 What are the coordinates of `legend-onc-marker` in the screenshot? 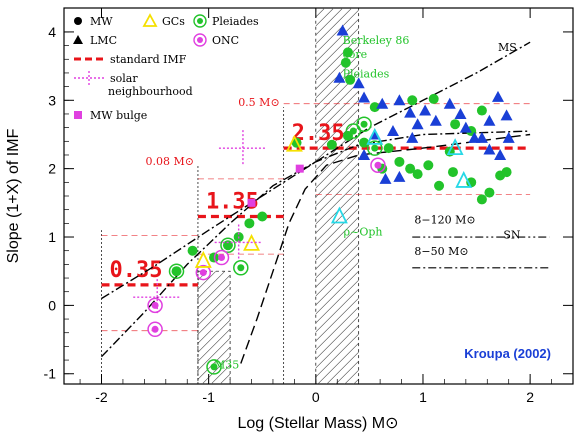 It's located at (200, 40).